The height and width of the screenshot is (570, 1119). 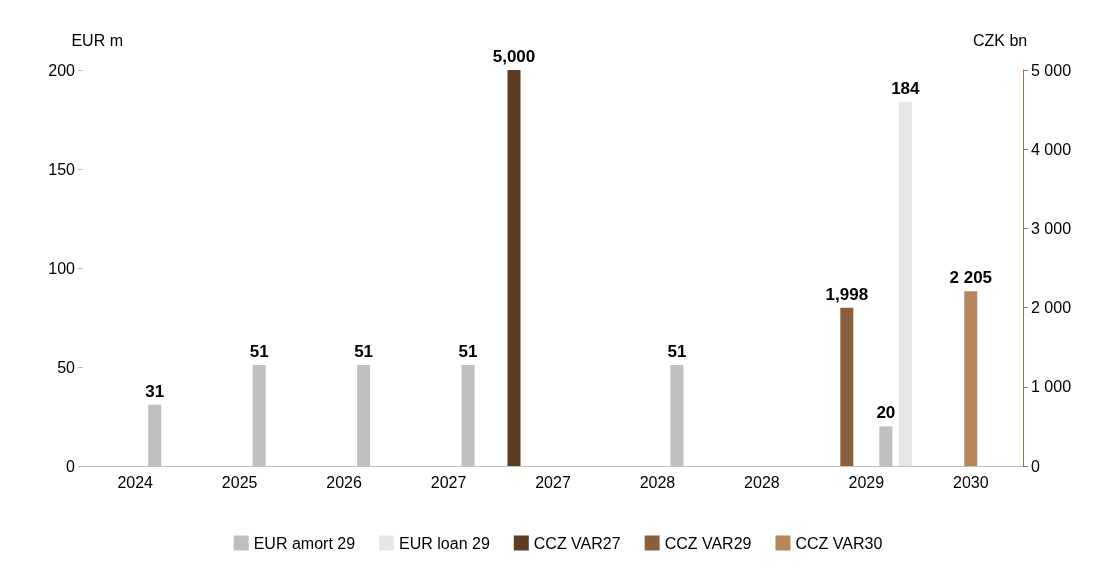 What do you see at coordinates (1051, 387) in the screenshot?
I see `y2-tick-label: 1 000` at bounding box center [1051, 387].